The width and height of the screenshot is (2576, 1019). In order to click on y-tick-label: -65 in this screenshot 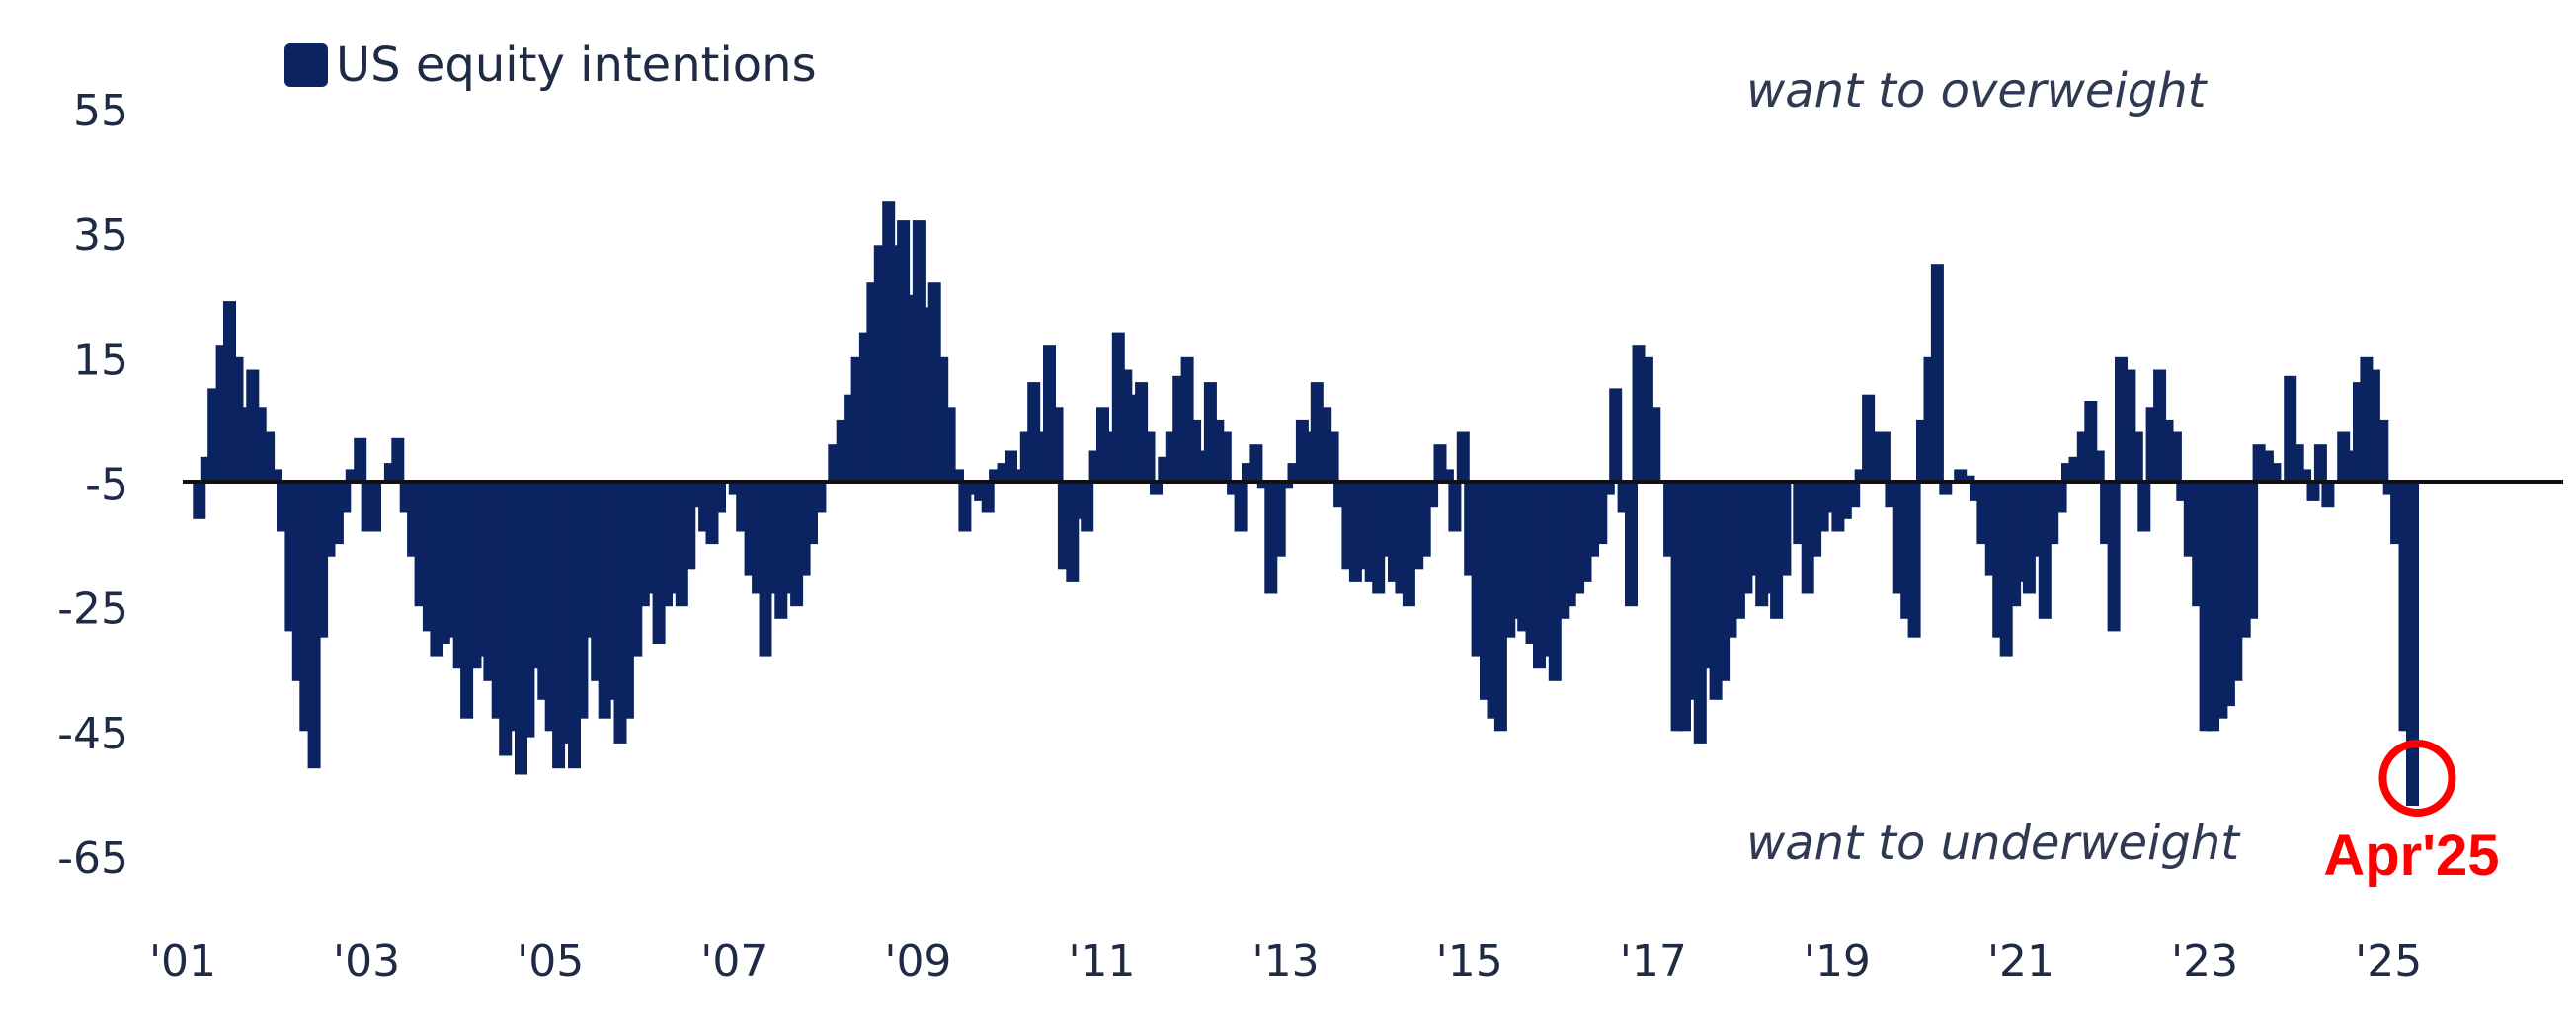, I will do `click(92, 858)`.